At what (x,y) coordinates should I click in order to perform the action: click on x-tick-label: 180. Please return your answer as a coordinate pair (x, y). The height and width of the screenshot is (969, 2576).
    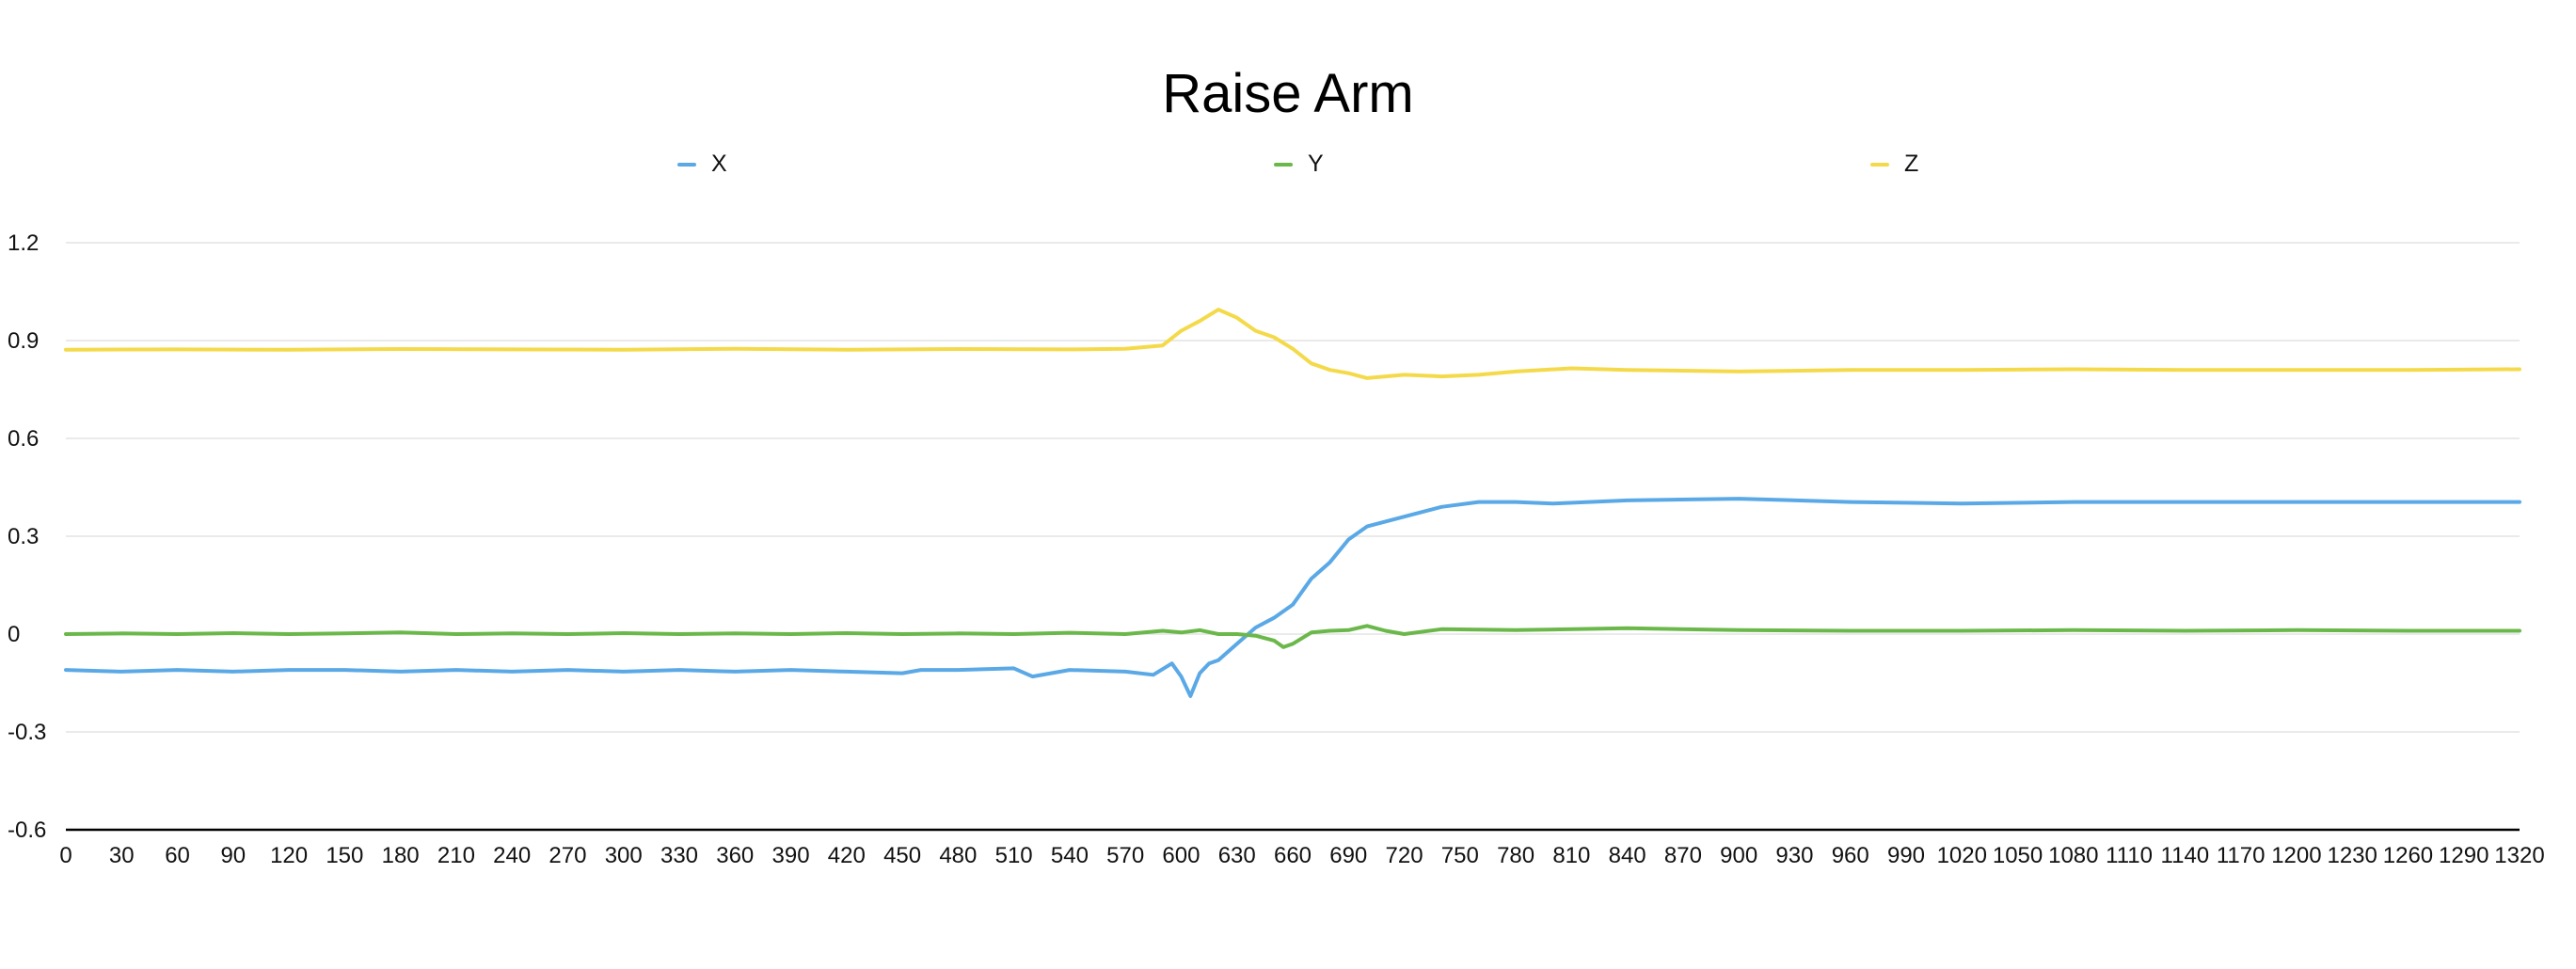
    Looking at the image, I should click on (401, 855).